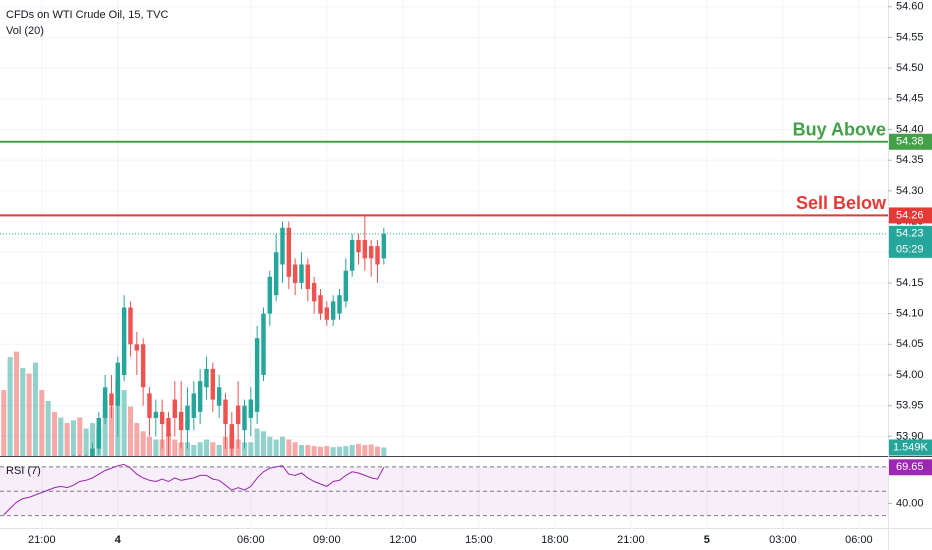 This screenshot has width=932, height=550. What do you see at coordinates (910, 467) in the screenshot?
I see `rsi-label-box` at bounding box center [910, 467].